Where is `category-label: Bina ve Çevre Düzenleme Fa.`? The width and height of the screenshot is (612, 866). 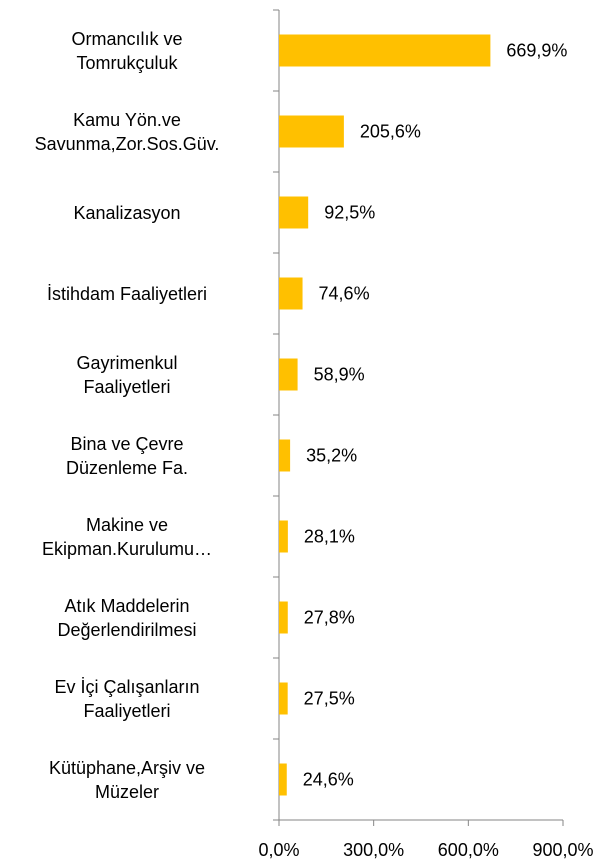
category-label: Bina ve Çevre Düzenleme Fa. is located at coordinates (127, 455).